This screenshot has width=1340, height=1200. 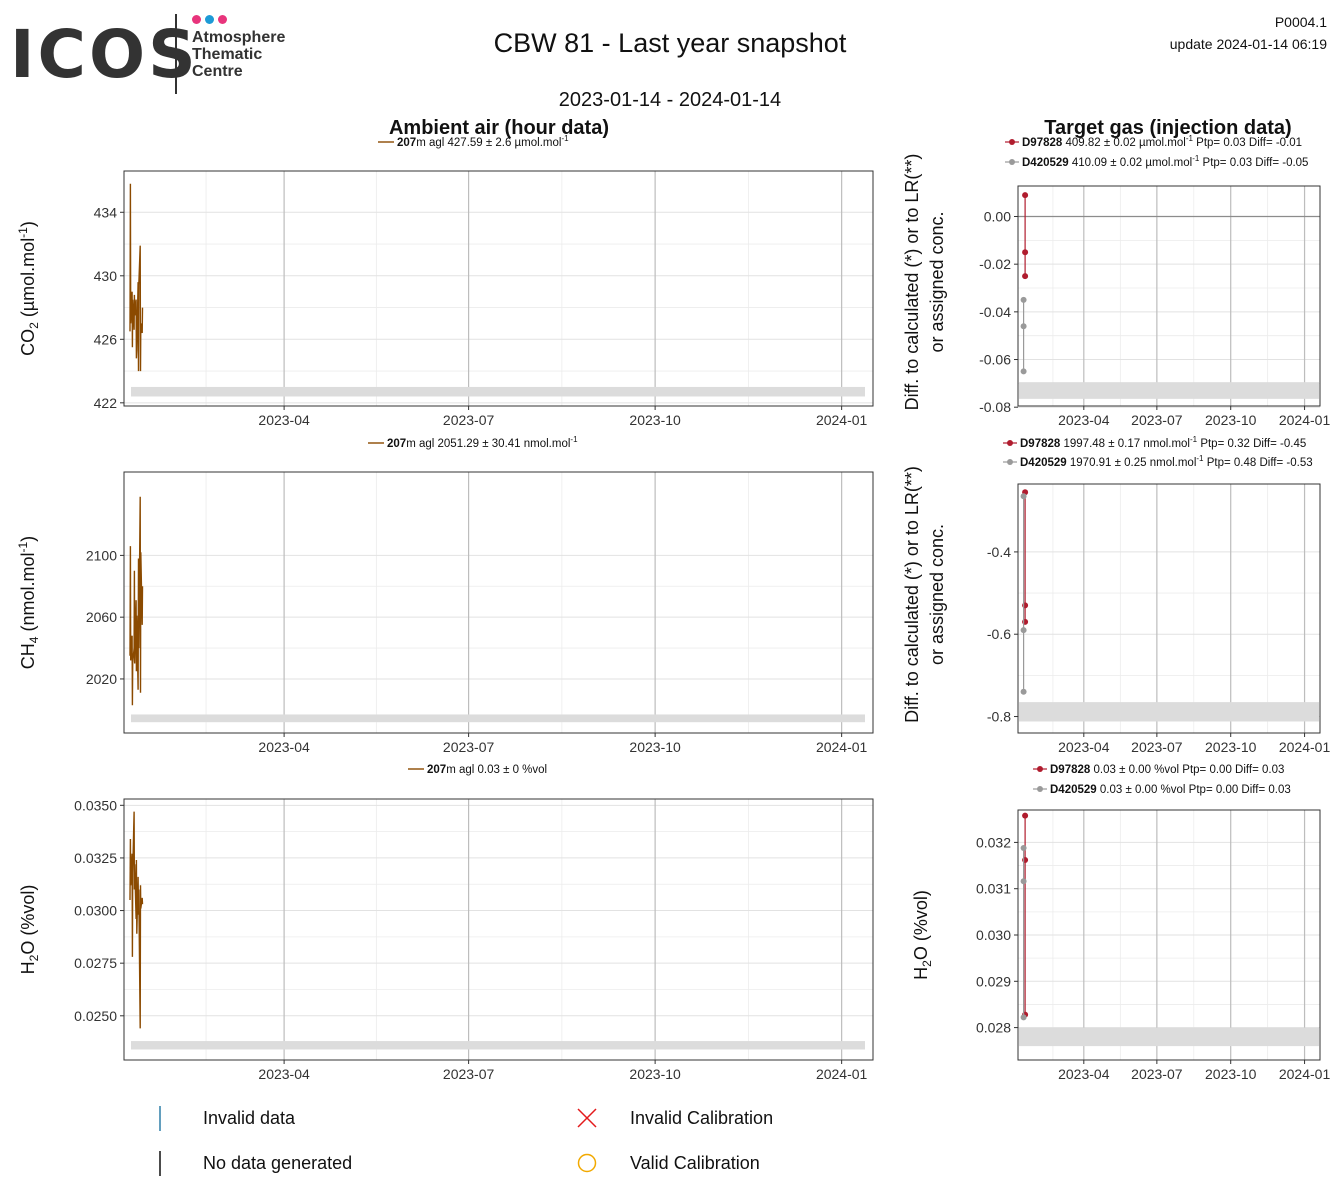 What do you see at coordinates (101, 617) in the screenshot?
I see `y-tick-label: 2060` at bounding box center [101, 617].